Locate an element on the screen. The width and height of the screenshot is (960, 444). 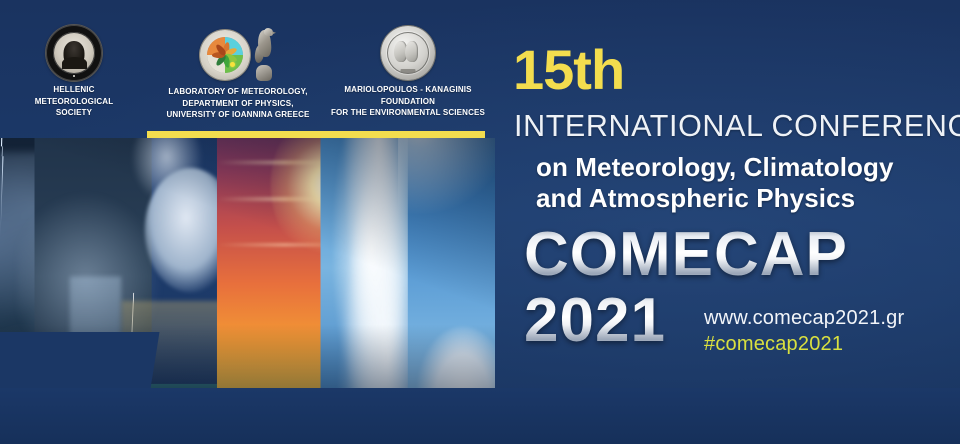
comecap-year: 2021 is located at coordinates (595, 320).